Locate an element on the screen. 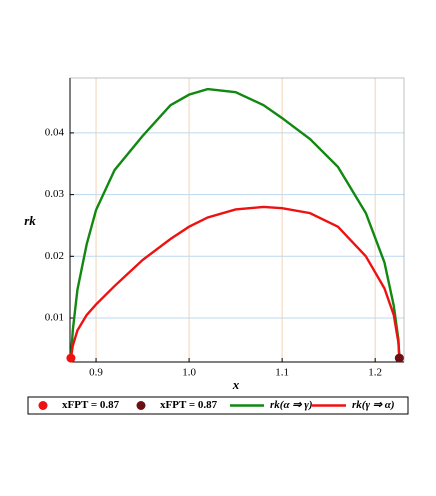  y-axis-label: rk is located at coordinates (30, 220).